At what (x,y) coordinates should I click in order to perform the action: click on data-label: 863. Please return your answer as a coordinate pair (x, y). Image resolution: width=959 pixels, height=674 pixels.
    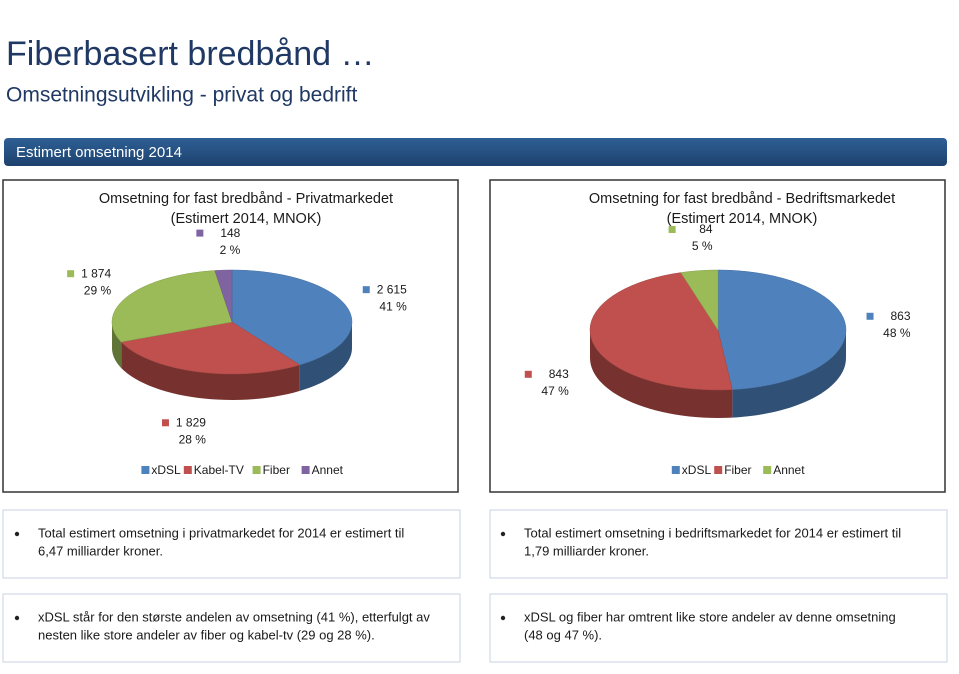
    Looking at the image, I should click on (900, 316).